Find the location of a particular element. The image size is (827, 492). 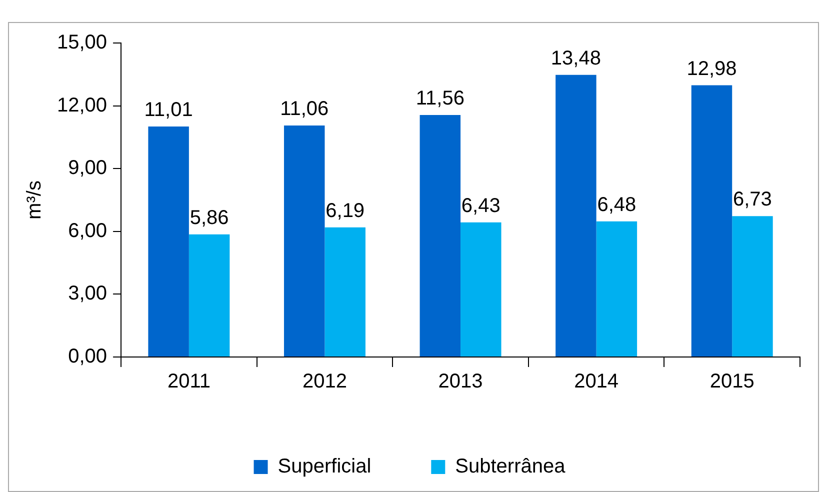

y-tick-label: 9,00 is located at coordinates (88, 168).